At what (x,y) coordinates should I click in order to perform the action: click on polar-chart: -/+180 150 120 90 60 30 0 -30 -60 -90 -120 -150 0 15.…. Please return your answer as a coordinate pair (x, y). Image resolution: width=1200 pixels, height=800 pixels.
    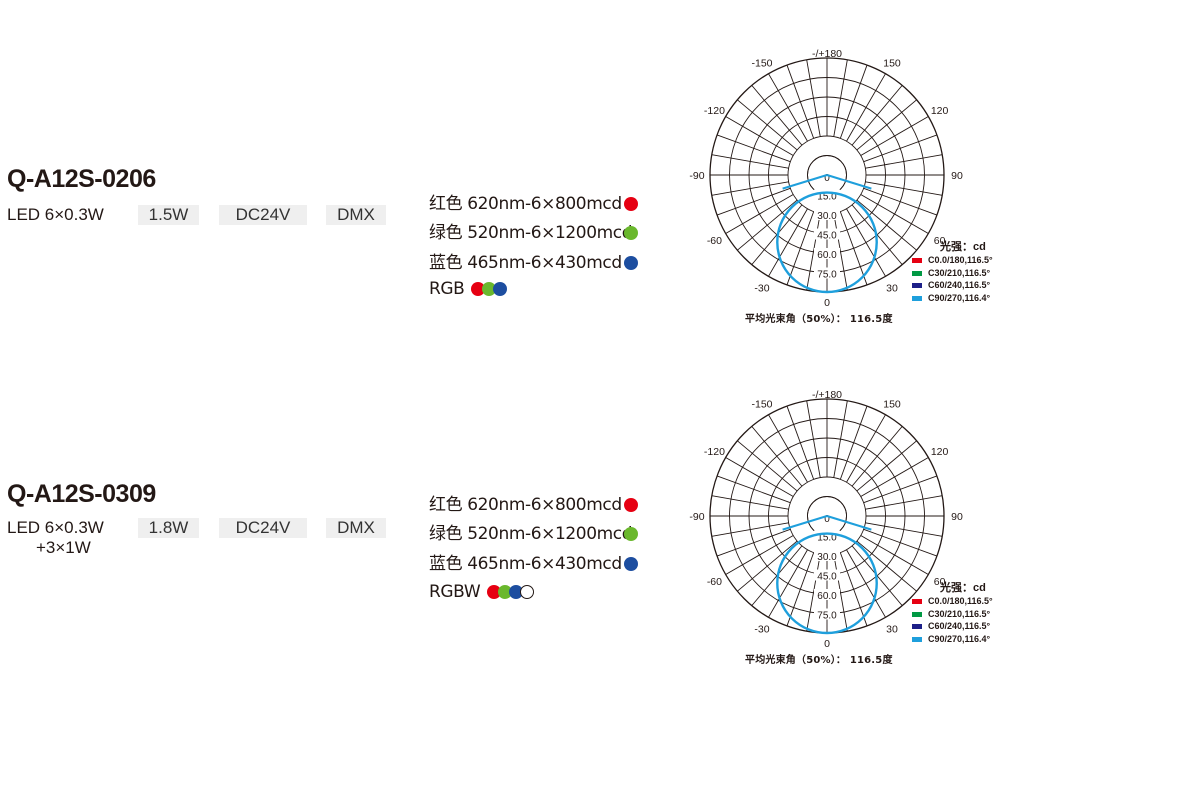
    Looking at the image, I should click on (850, 200).